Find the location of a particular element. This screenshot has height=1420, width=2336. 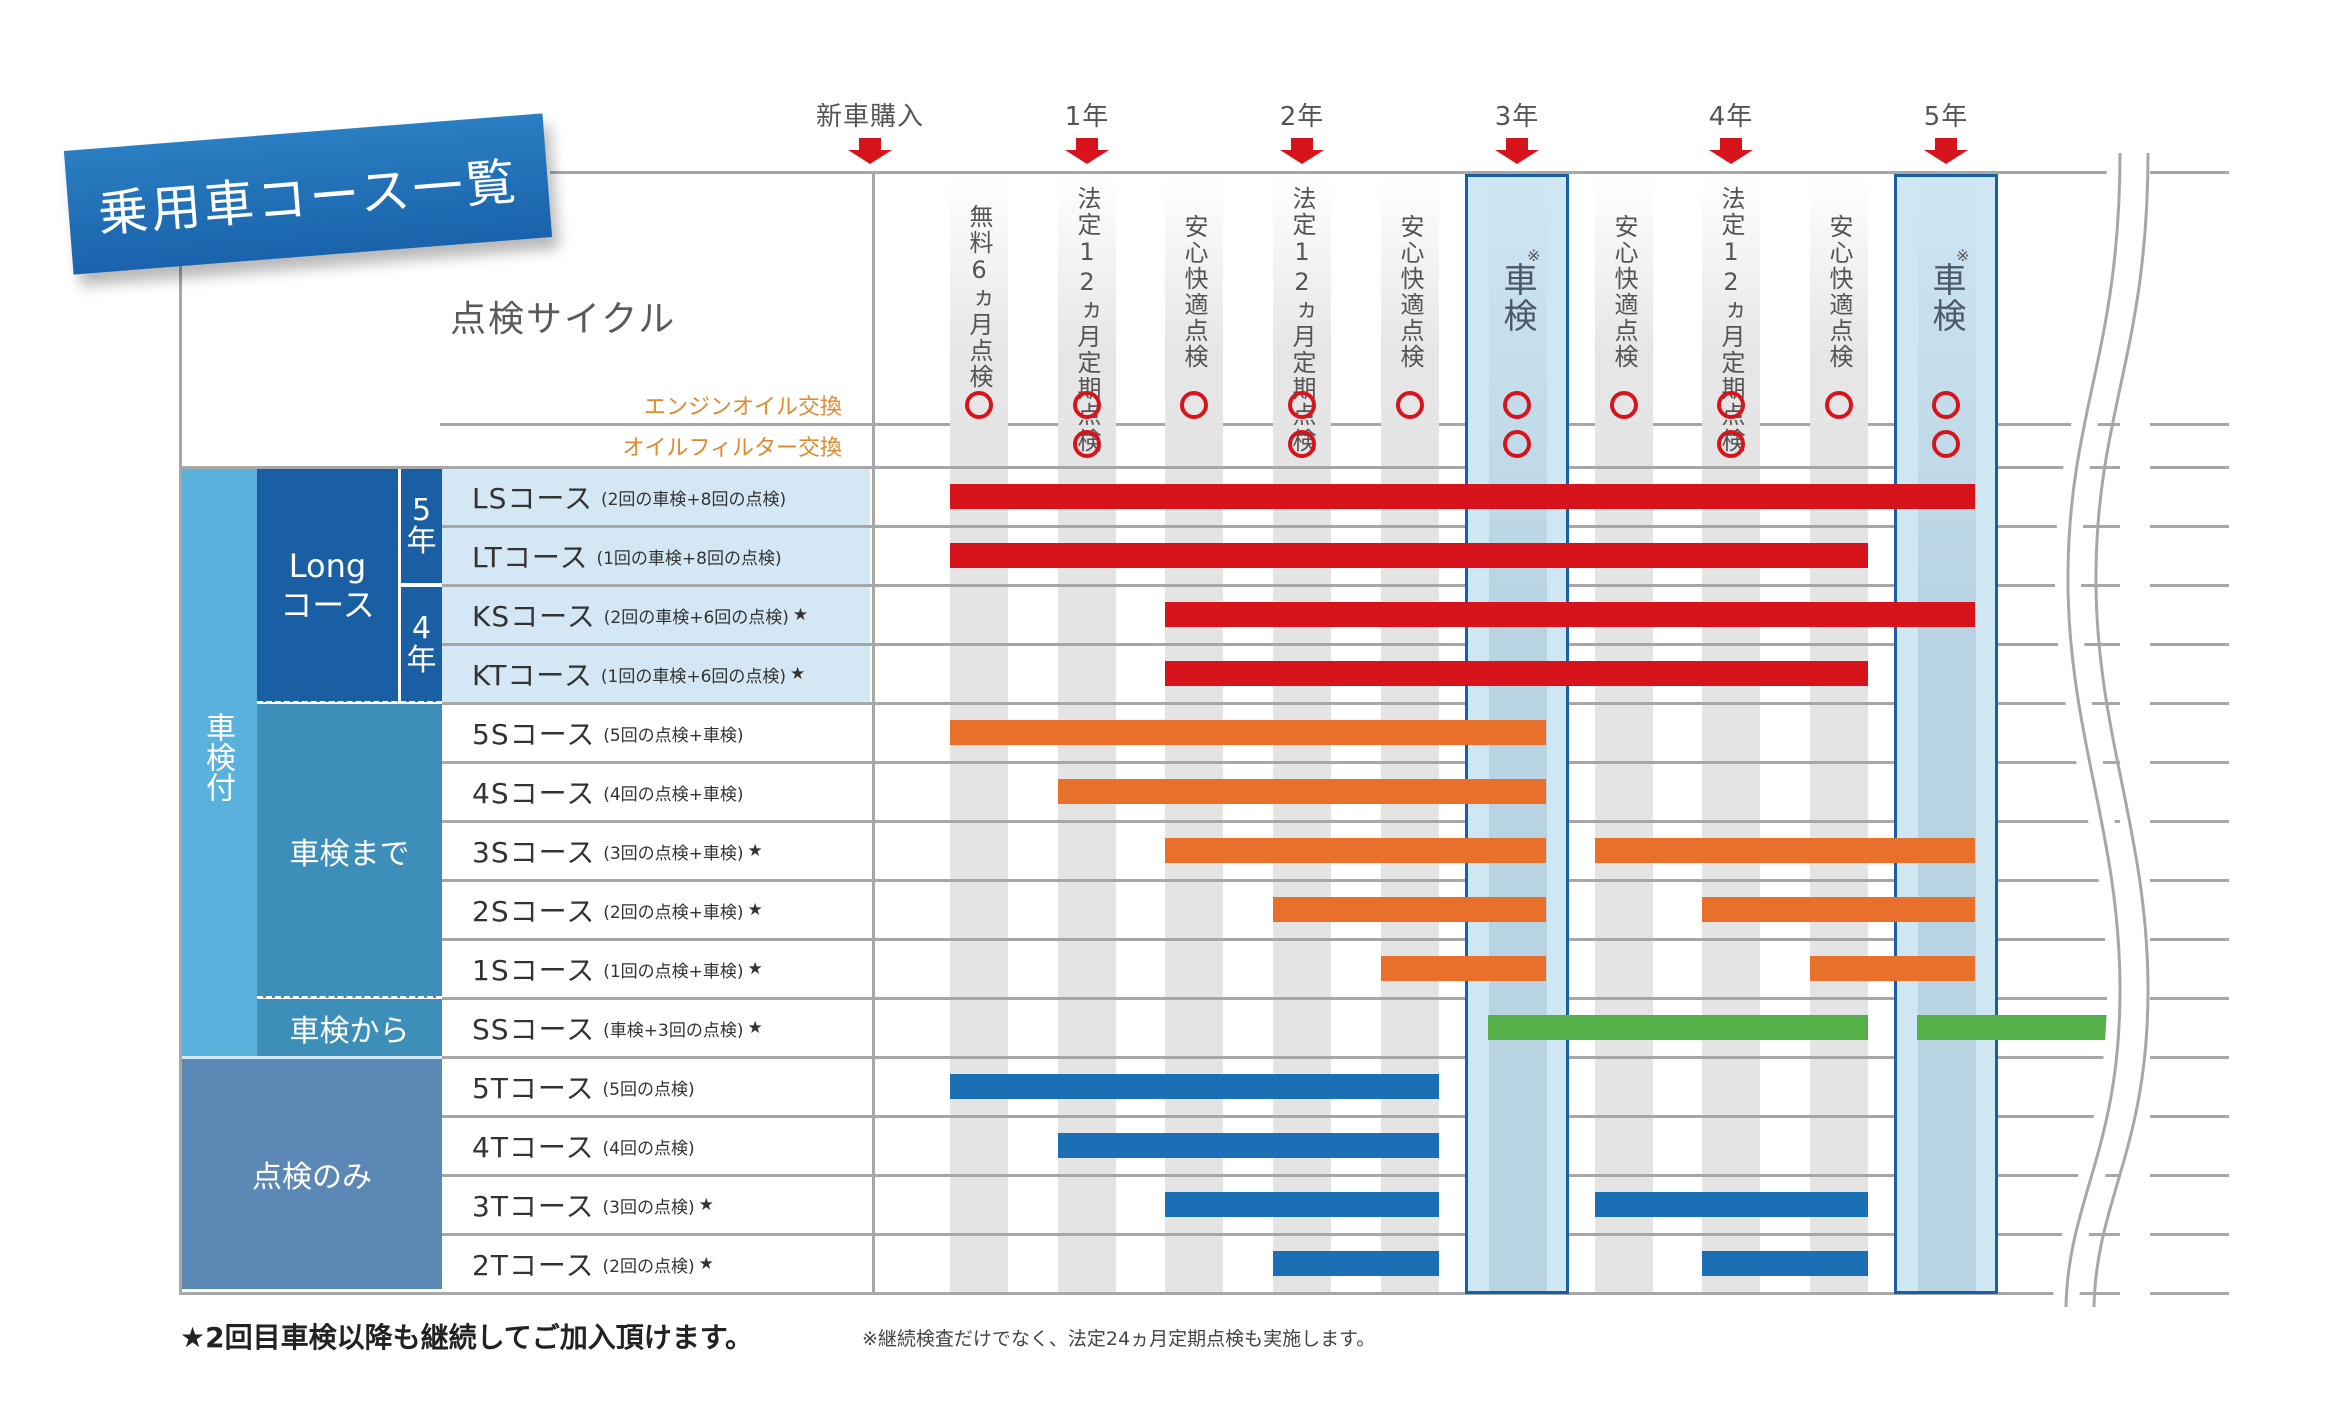

course-row: LSコース (2回の車検+8回の点検) is located at coordinates (656, 497).